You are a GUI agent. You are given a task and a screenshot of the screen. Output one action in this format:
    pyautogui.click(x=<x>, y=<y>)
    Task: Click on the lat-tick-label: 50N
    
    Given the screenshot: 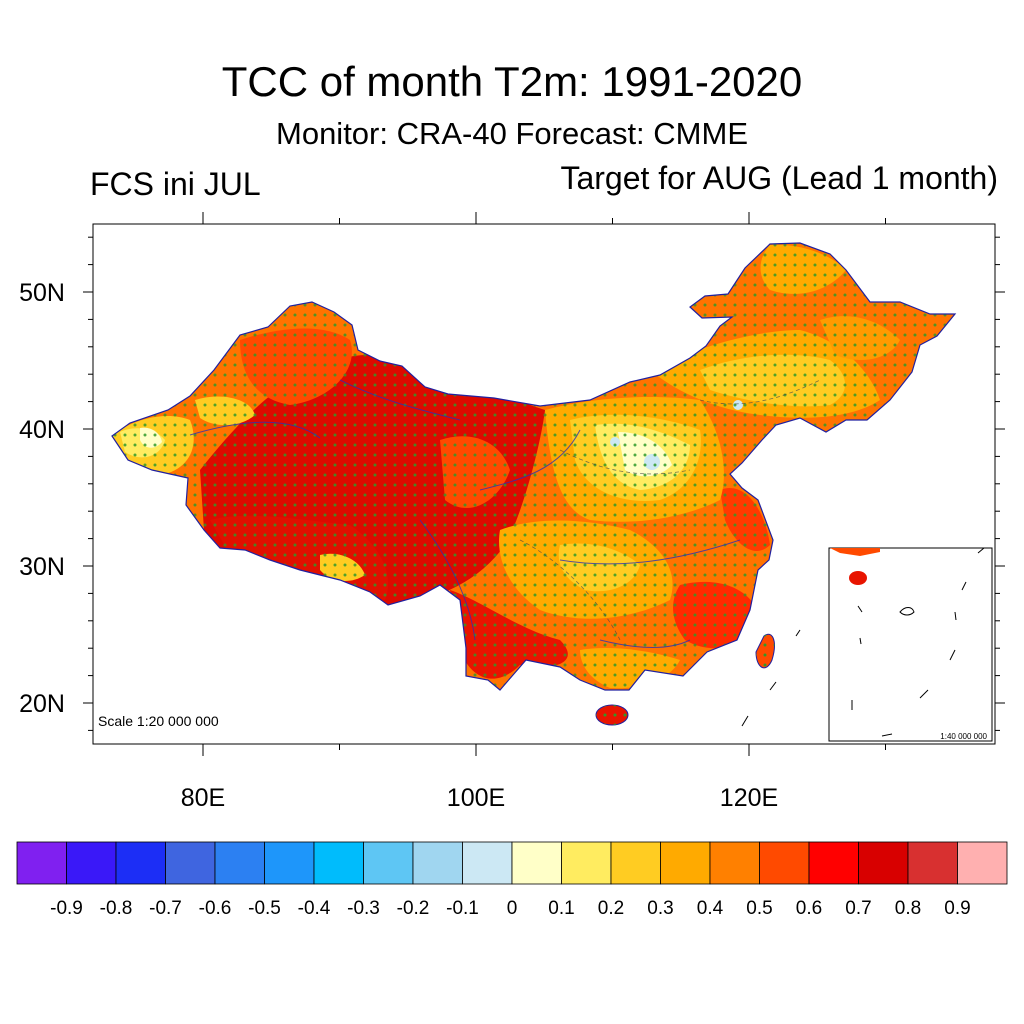 What is the action you would take?
    pyautogui.click(x=42, y=293)
    